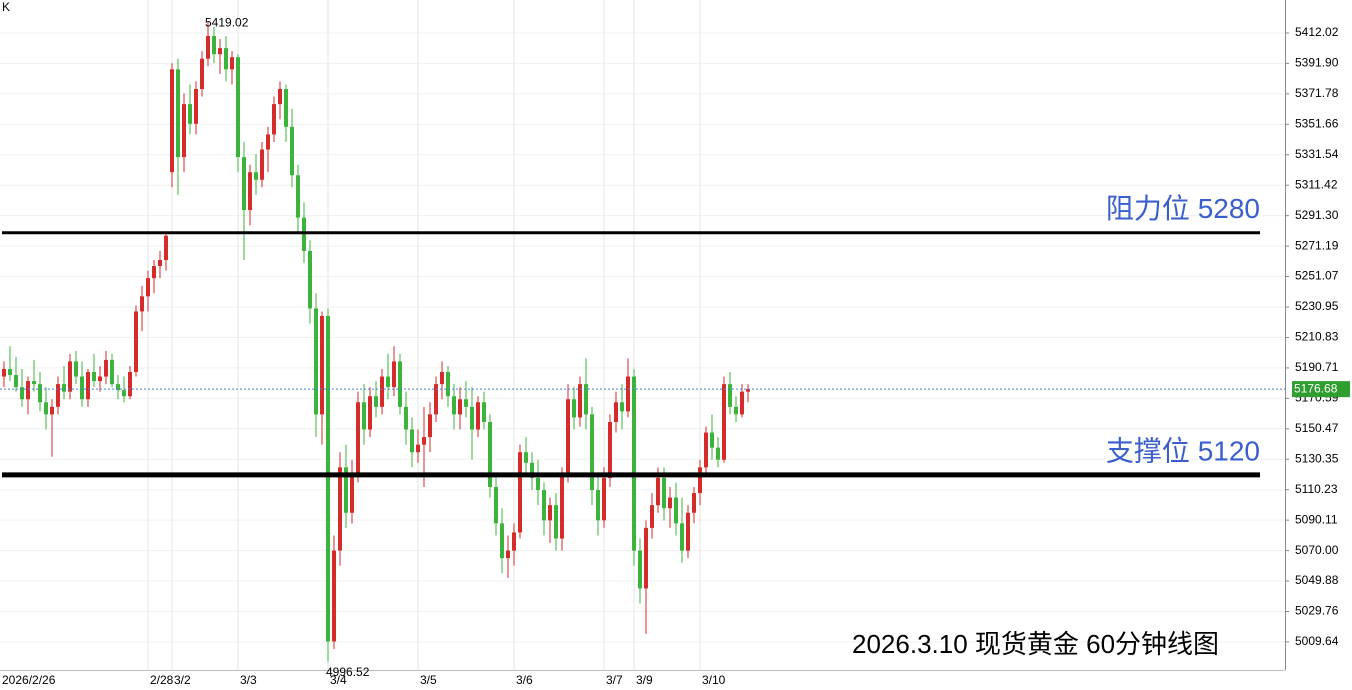 The height and width of the screenshot is (690, 1352). Describe the element at coordinates (29, 680) in the screenshot. I see `x-tick-label: 2026/2/26` at that location.